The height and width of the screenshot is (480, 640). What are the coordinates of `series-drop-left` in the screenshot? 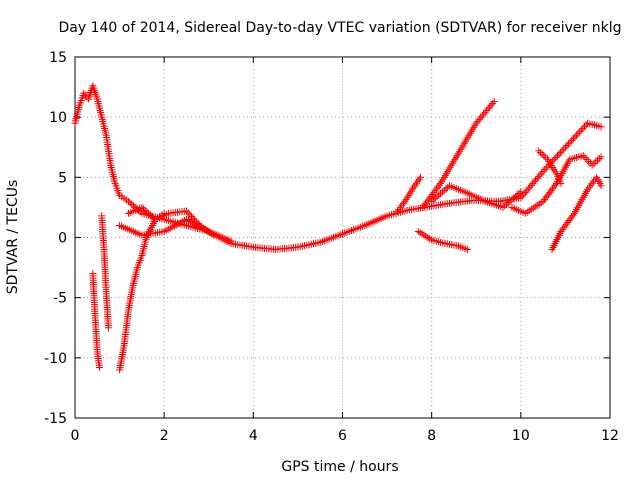 It's located at (96, 320).